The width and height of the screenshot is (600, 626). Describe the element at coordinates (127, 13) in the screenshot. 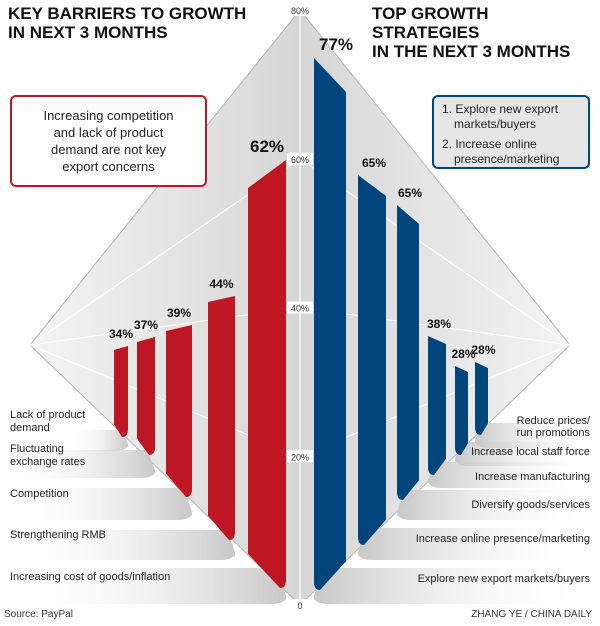

I see `left-title-line: KEY BARRIERS TO GROWTH` at that location.